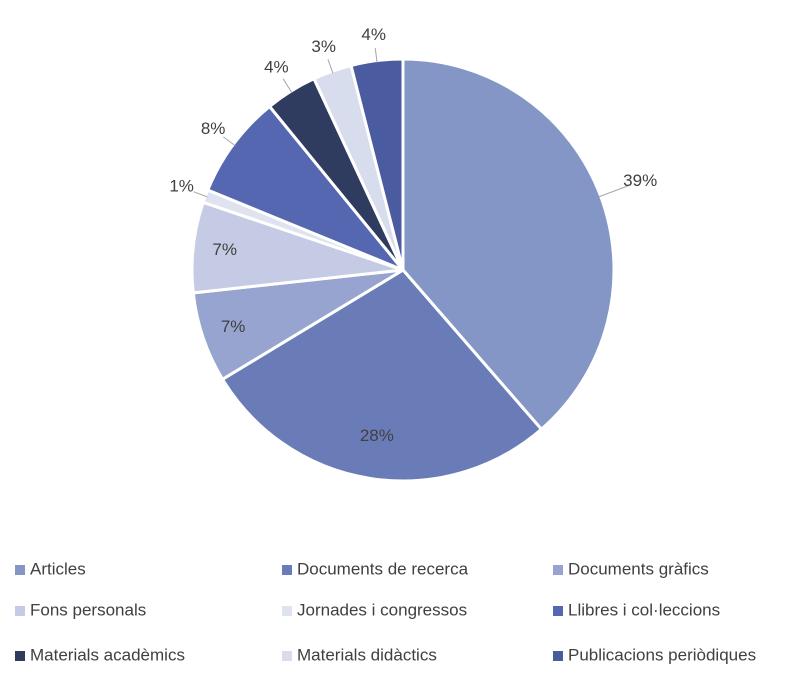  What do you see at coordinates (88, 609) in the screenshot?
I see `legend-label: Fons personals` at bounding box center [88, 609].